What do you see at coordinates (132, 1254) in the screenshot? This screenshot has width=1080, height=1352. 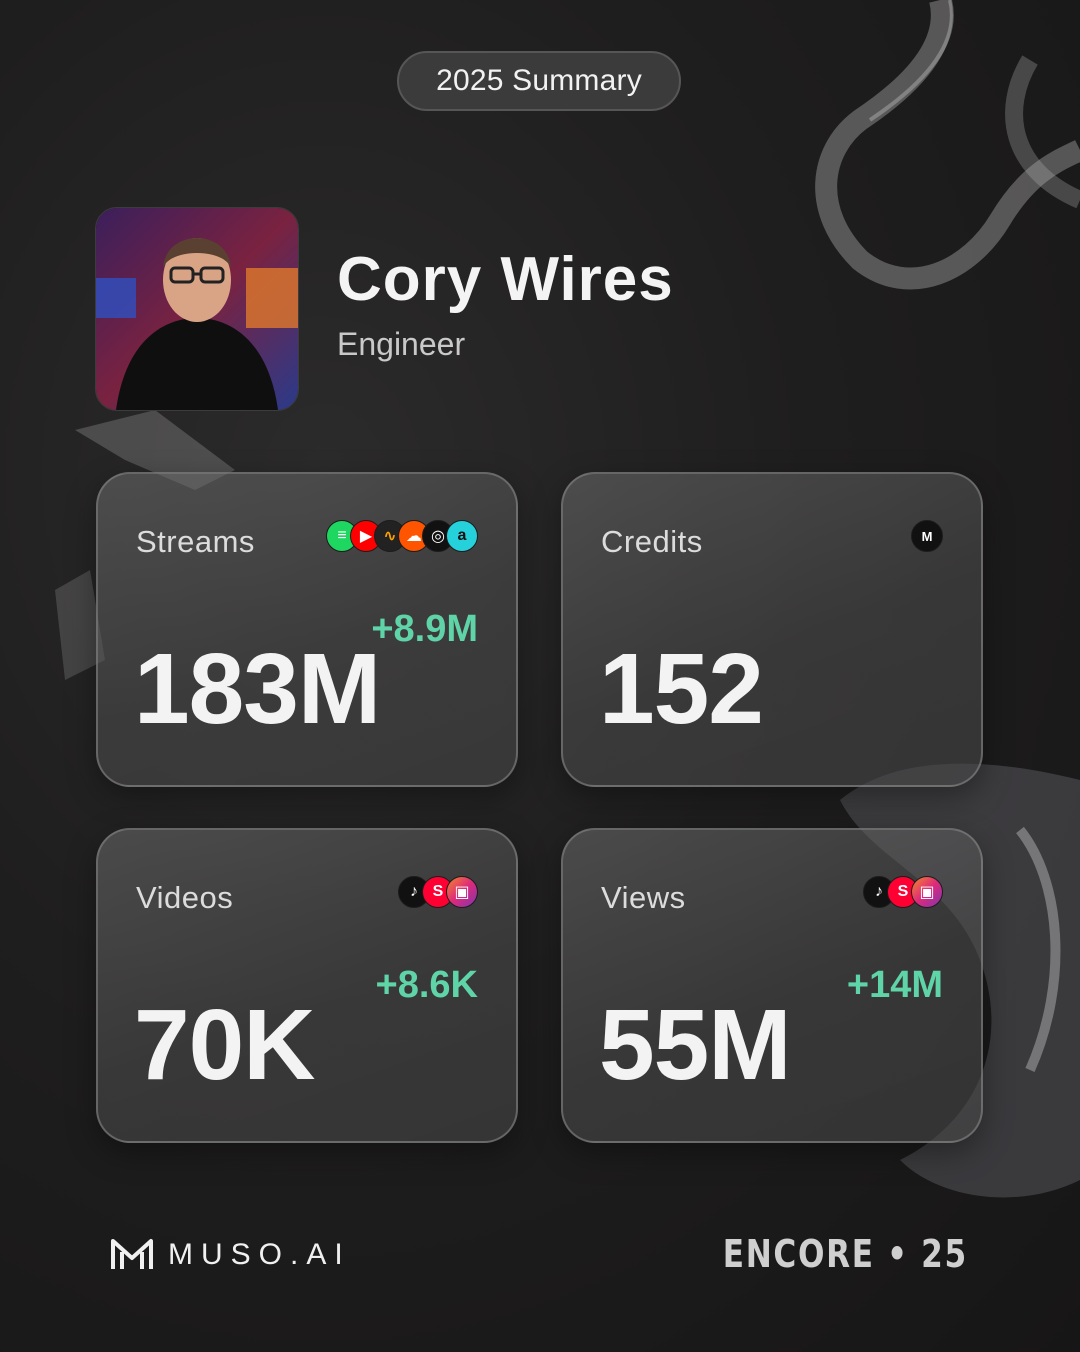 I see `muso-m-icon` at bounding box center [132, 1254].